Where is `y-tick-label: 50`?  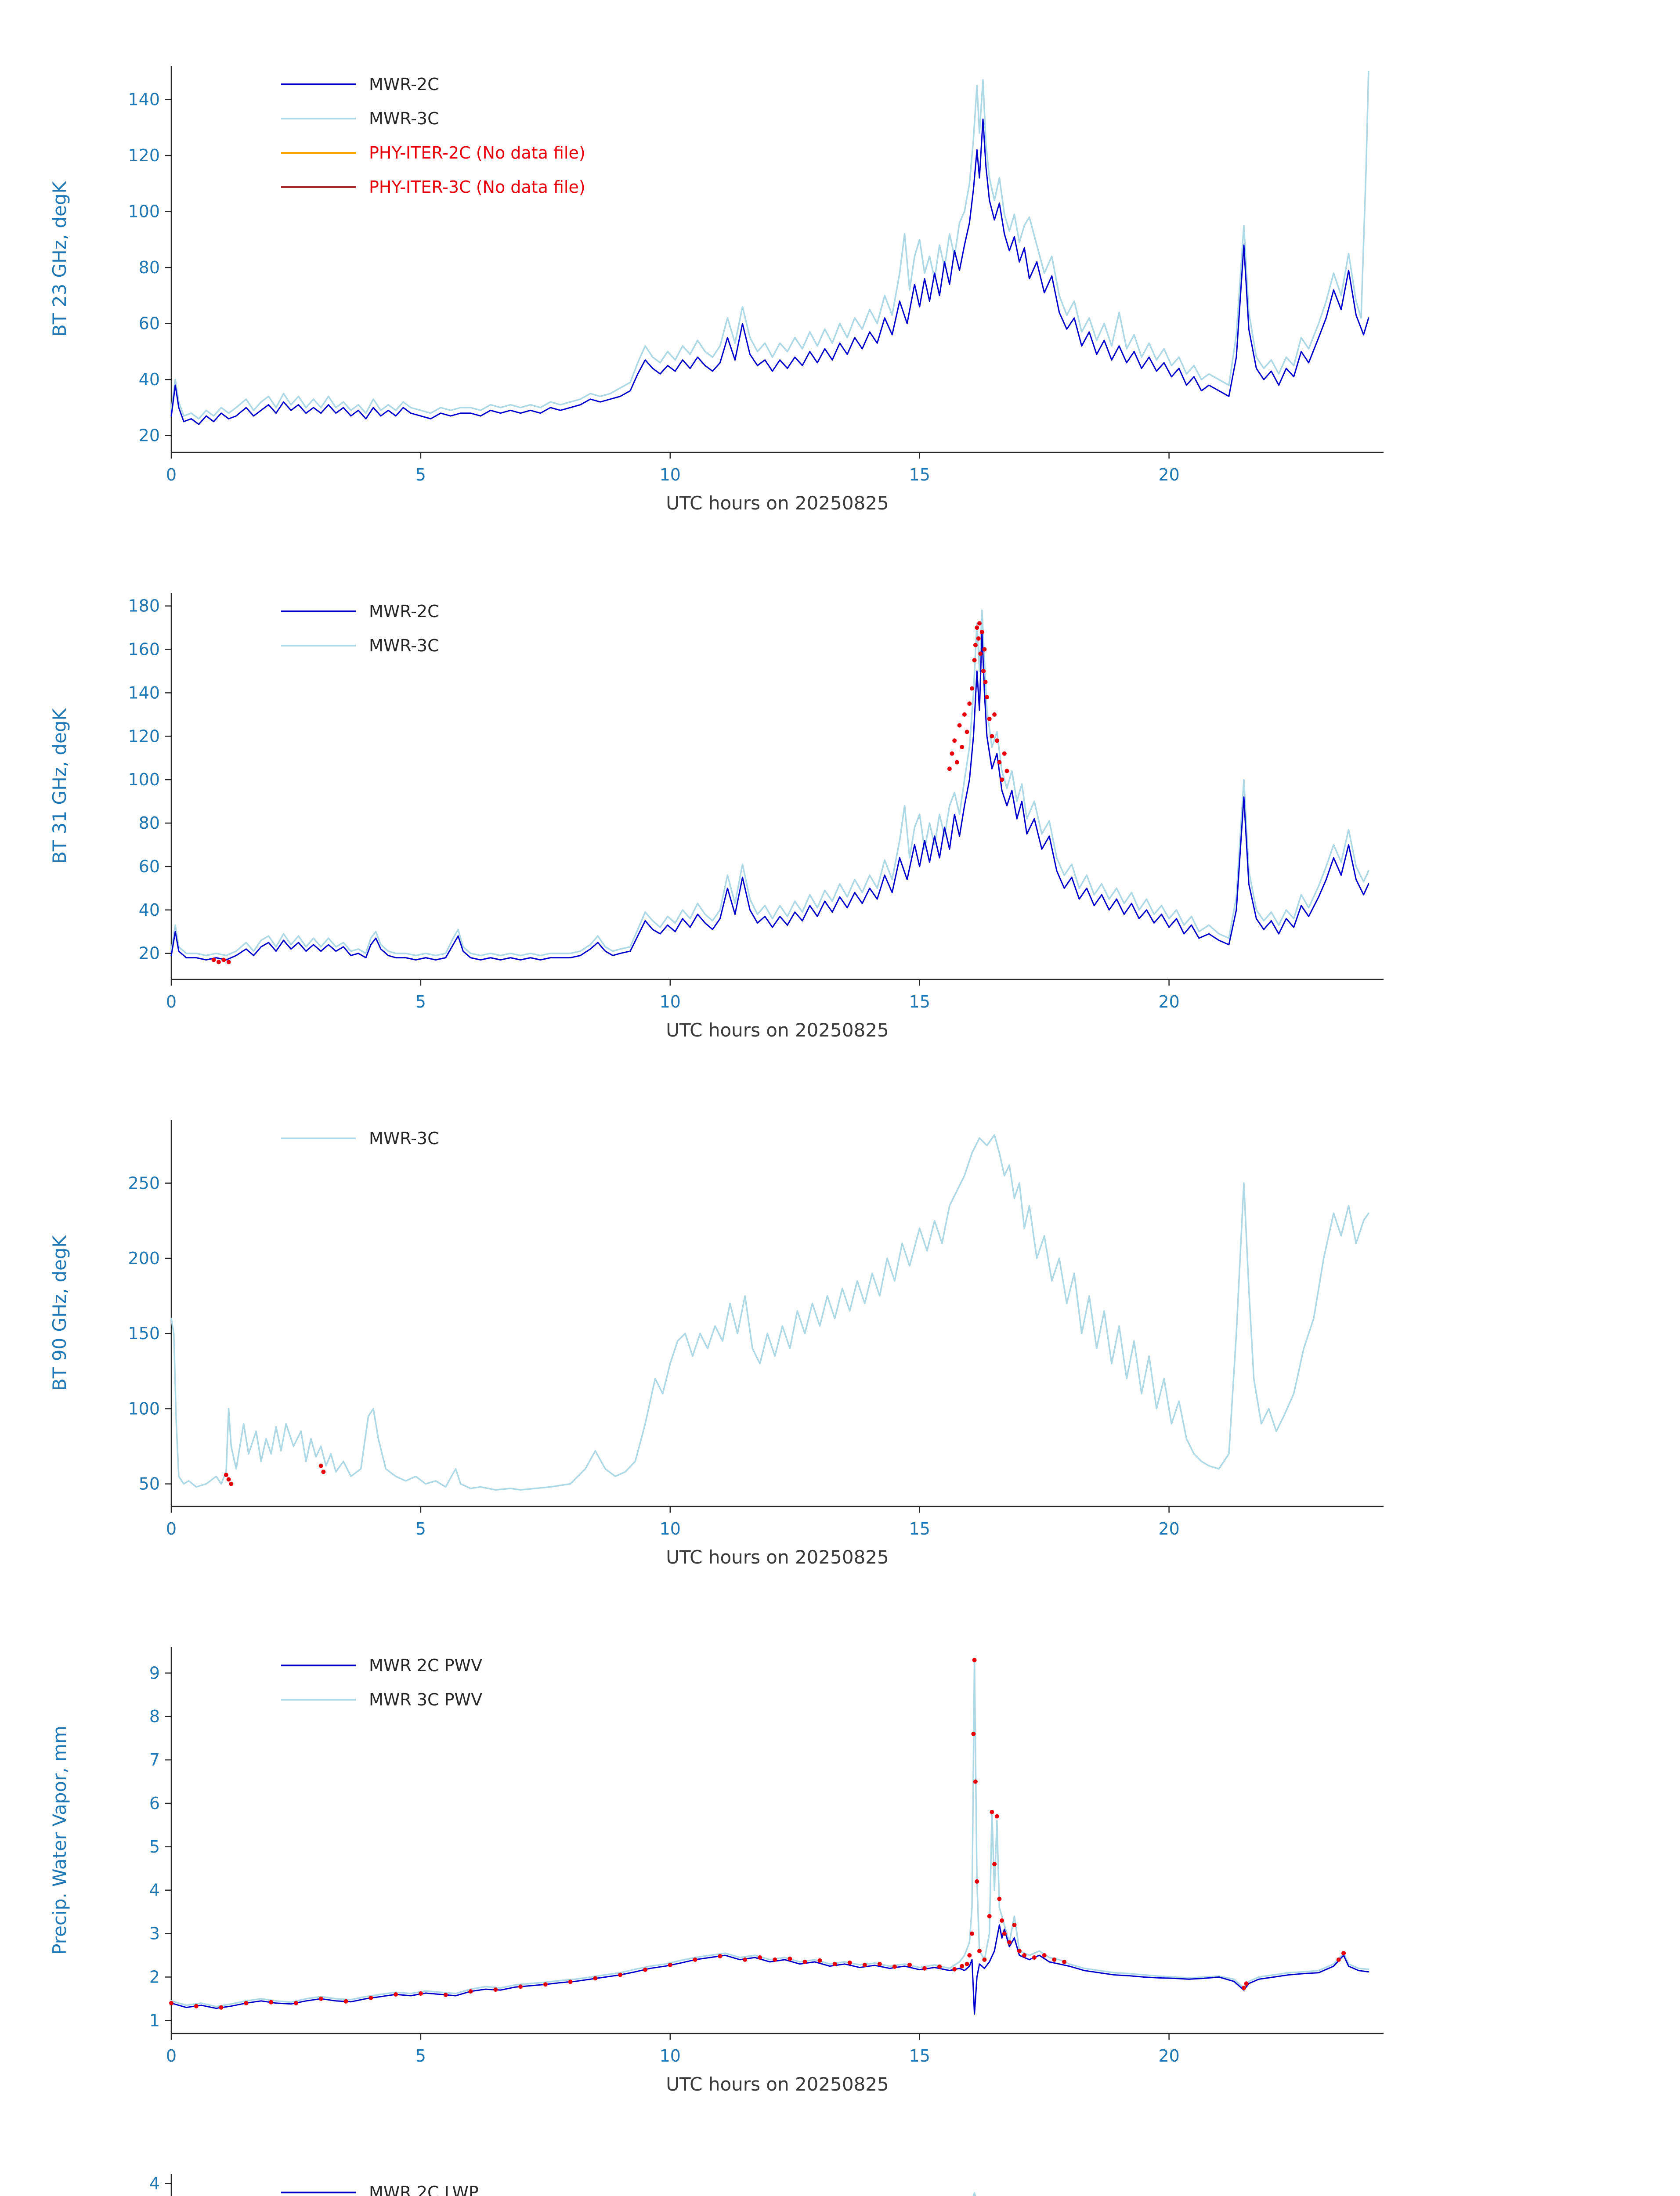 y-tick-label: 50 is located at coordinates (149, 1484).